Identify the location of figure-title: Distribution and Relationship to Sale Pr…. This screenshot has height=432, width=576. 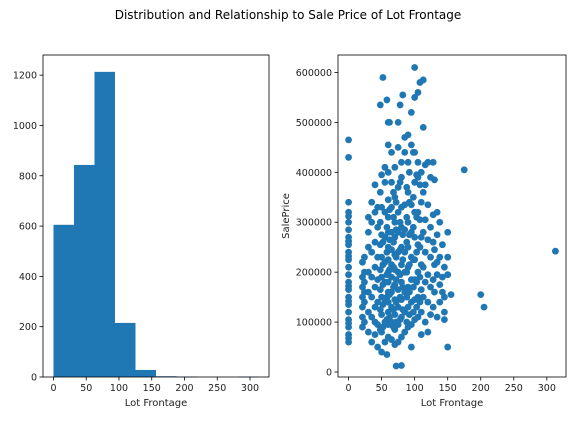
(288, 15).